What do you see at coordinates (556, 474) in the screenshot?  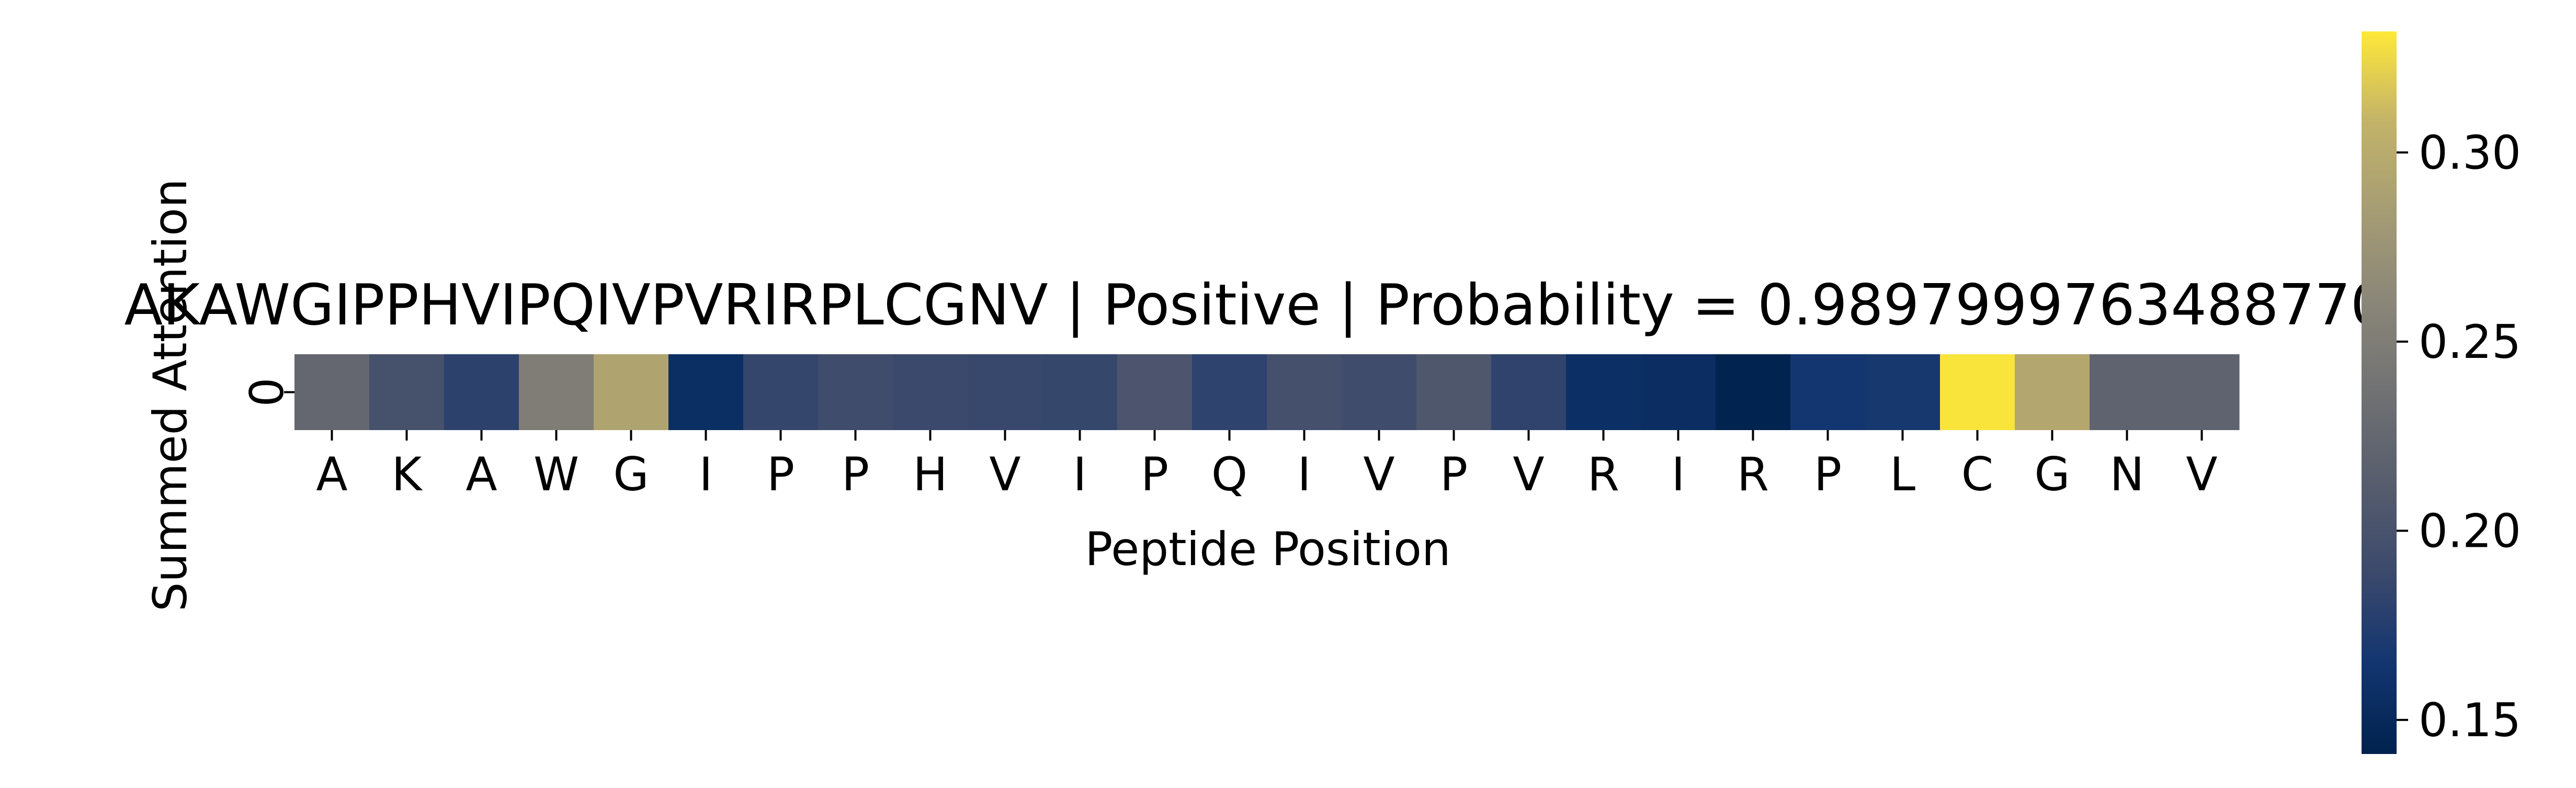 I see `x-tick-label: W` at bounding box center [556, 474].